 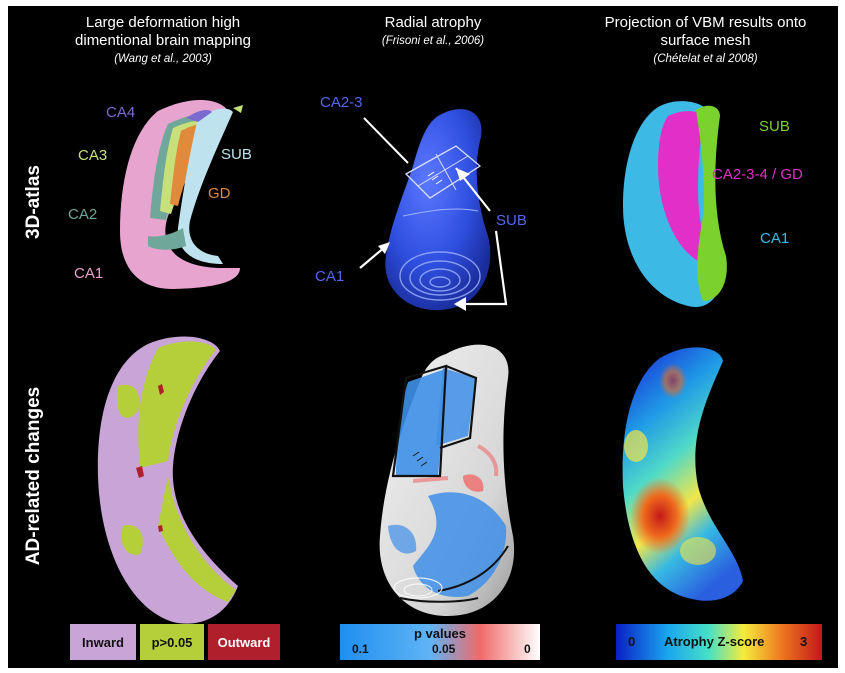 I want to click on legend-p-title: p values, so click(x=440, y=633).